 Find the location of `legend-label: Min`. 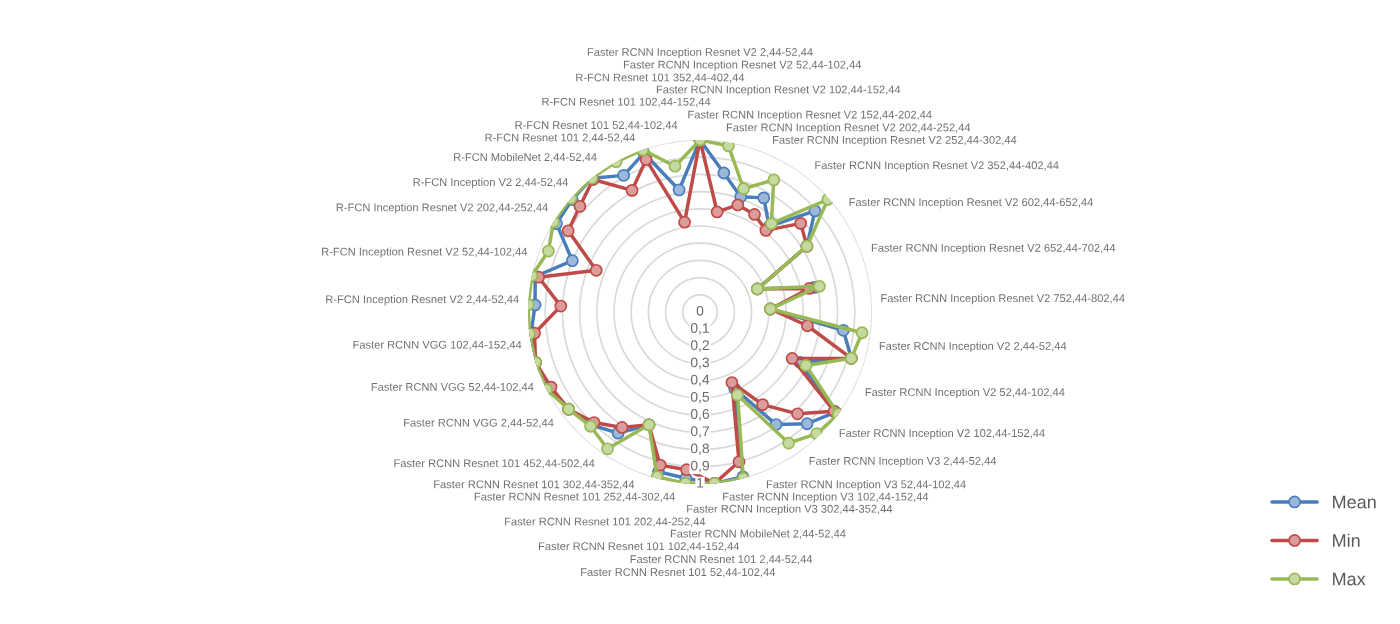

legend-label: Min is located at coordinates (1346, 540).